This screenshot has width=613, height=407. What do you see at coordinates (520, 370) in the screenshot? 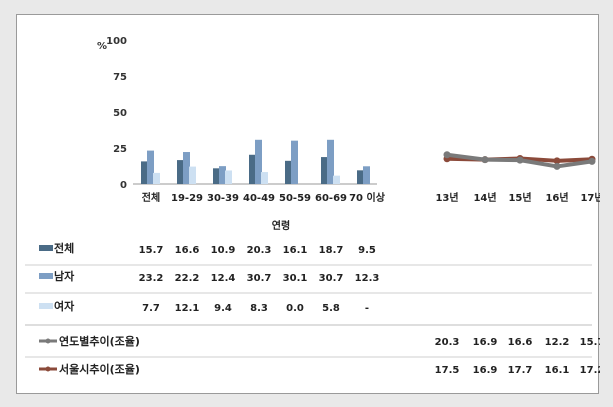
I see `data-label: 17.7` at bounding box center [520, 370].